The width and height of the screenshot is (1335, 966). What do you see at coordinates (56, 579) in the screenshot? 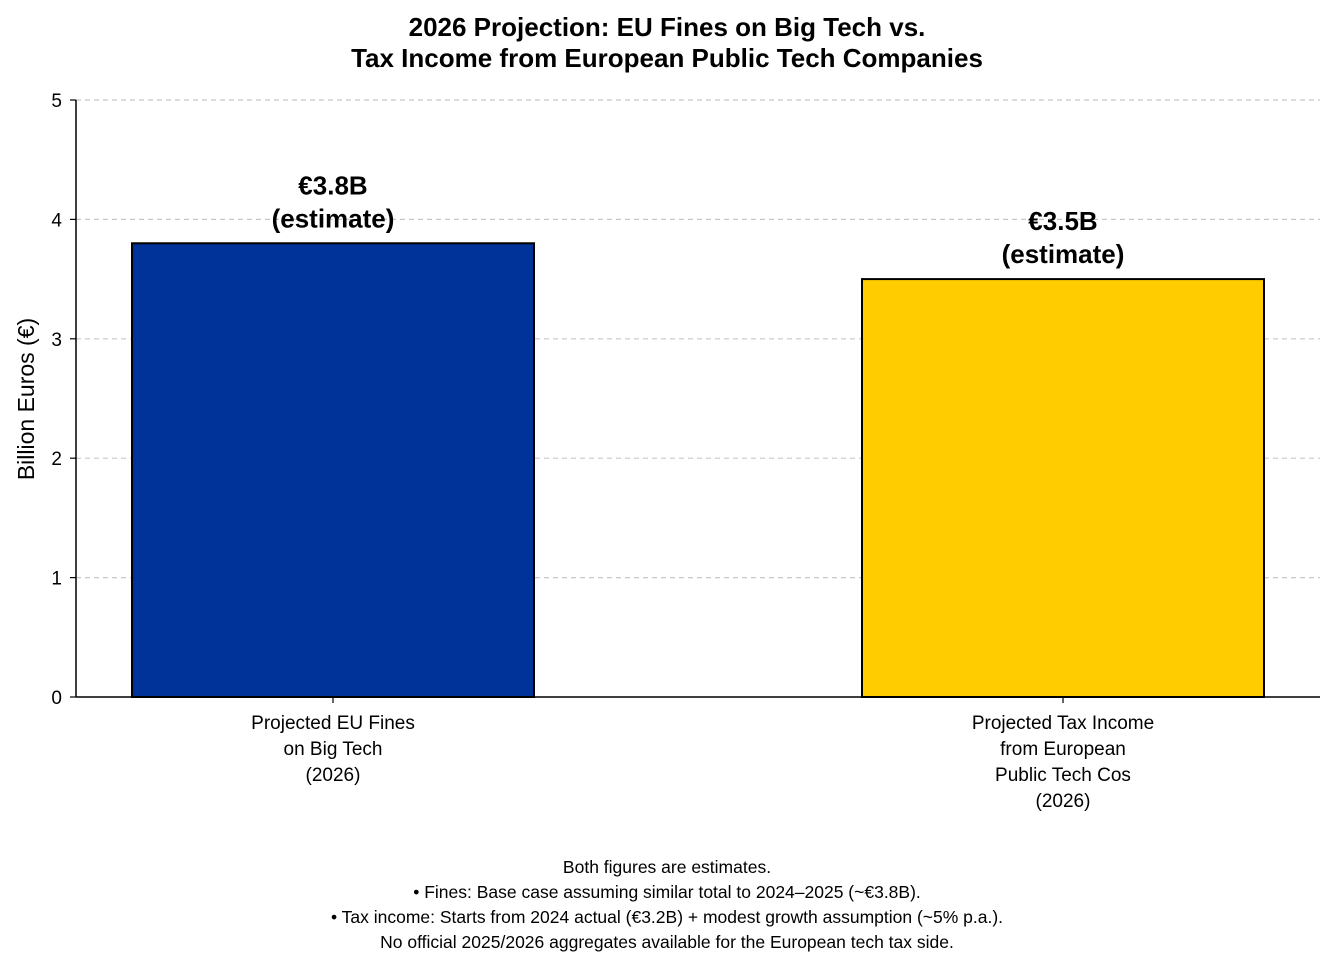
I see `y-tick-label: 1` at bounding box center [56, 579].